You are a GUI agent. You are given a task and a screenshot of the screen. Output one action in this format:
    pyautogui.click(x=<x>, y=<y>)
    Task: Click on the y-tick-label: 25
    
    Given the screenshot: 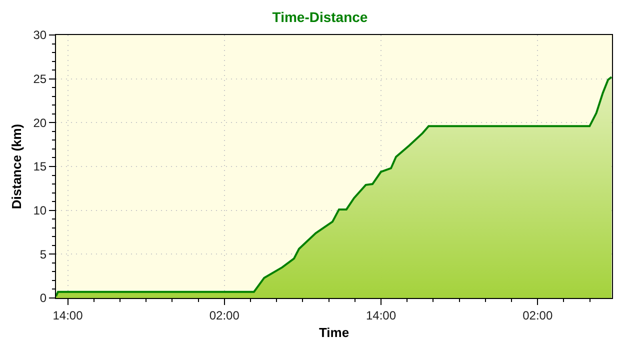 What is the action you would take?
    pyautogui.click(x=40, y=79)
    